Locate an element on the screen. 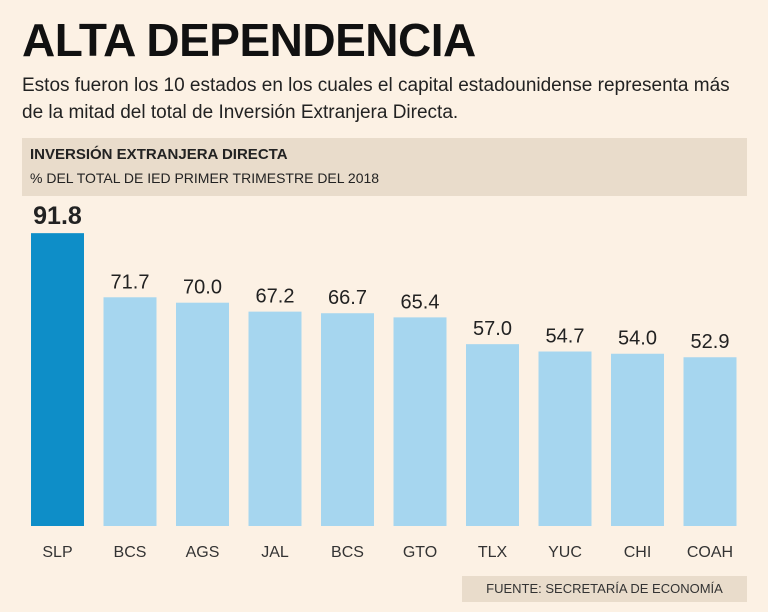 This screenshot has height=612, width=768. value-label: 66.7 is located at coordinates (347, 298).